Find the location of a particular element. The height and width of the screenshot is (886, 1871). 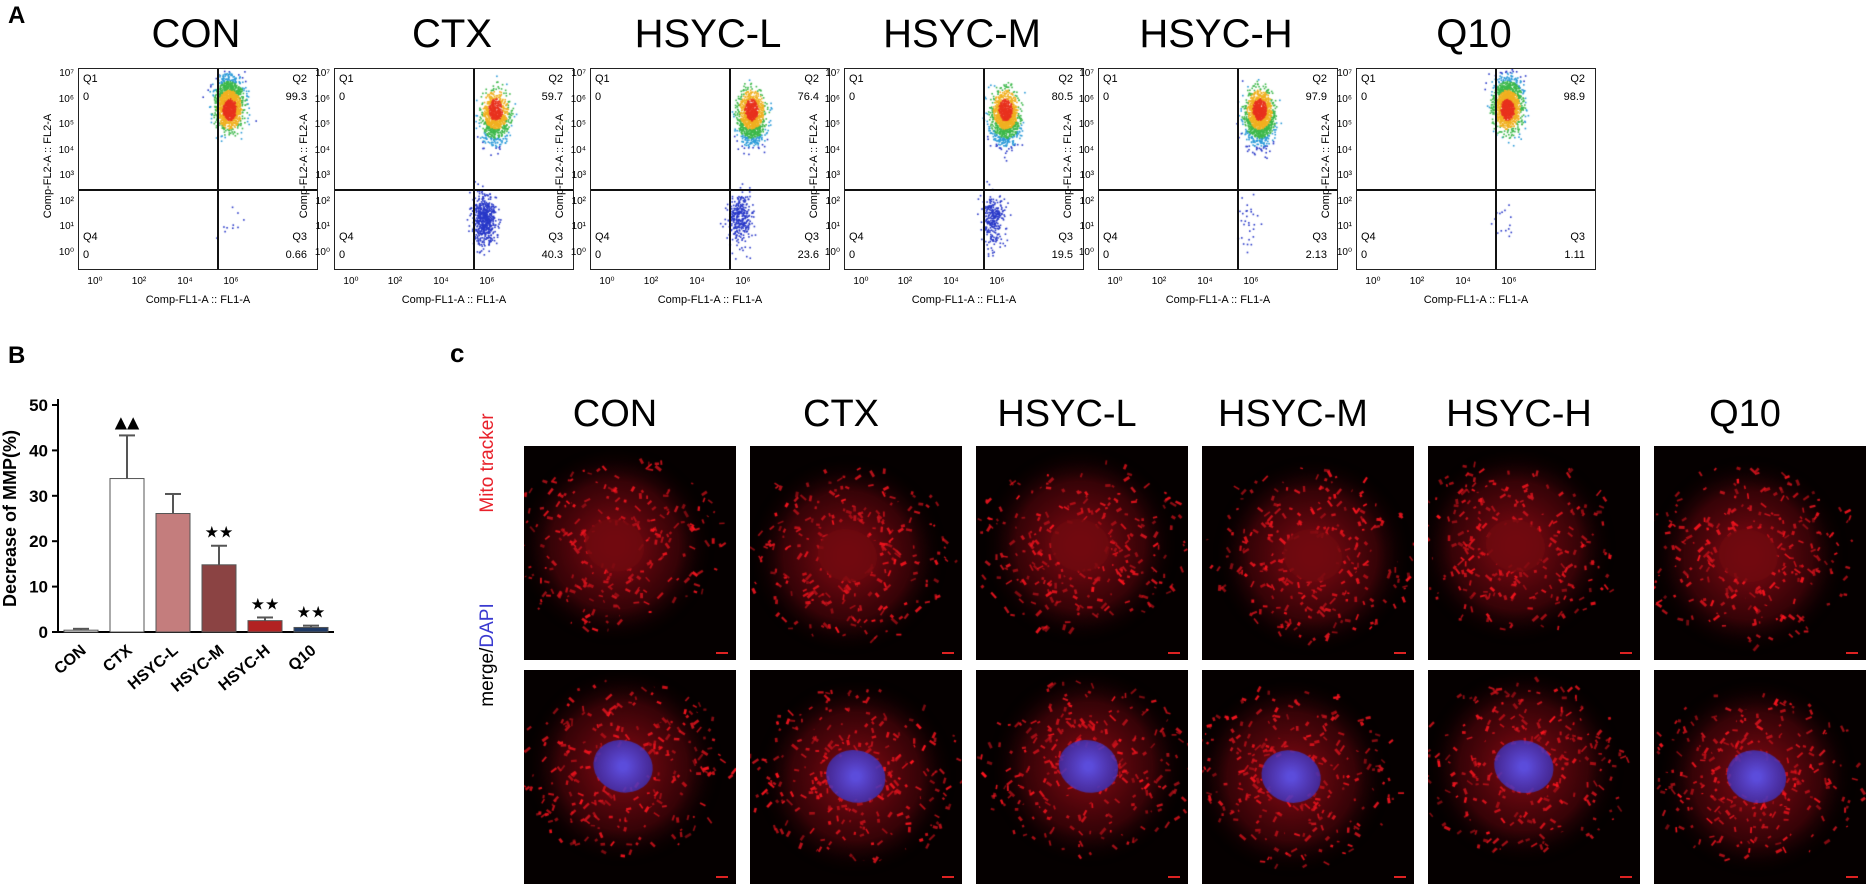

quadrant-q3-label: Q3 0.66 is located at coordinates (296, 246).